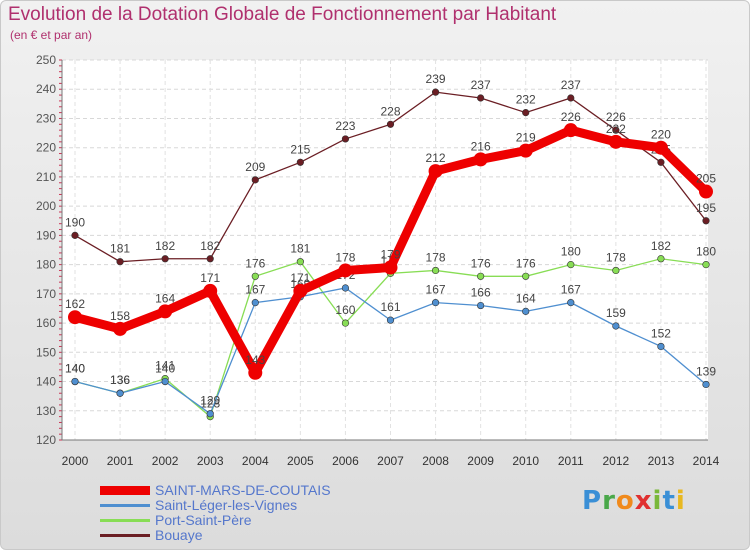  I want to click on x-tick-label: 2003, so click(210, 461).